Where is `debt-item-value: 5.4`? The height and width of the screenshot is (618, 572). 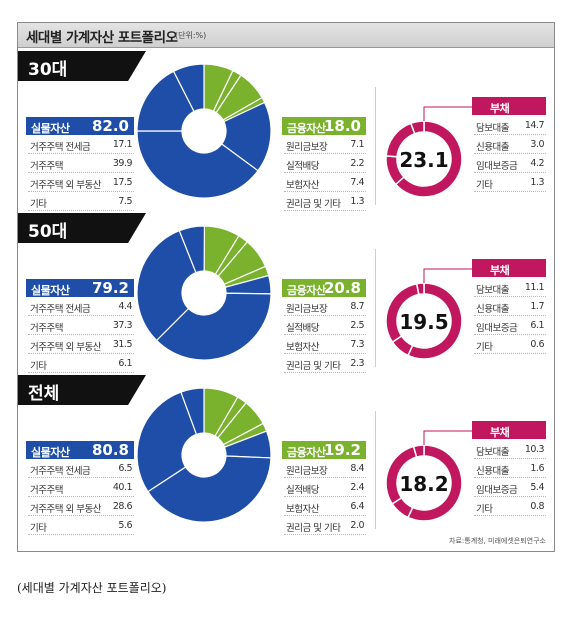 debt-item-value: 5.4 is located at coordinates (537, 487).